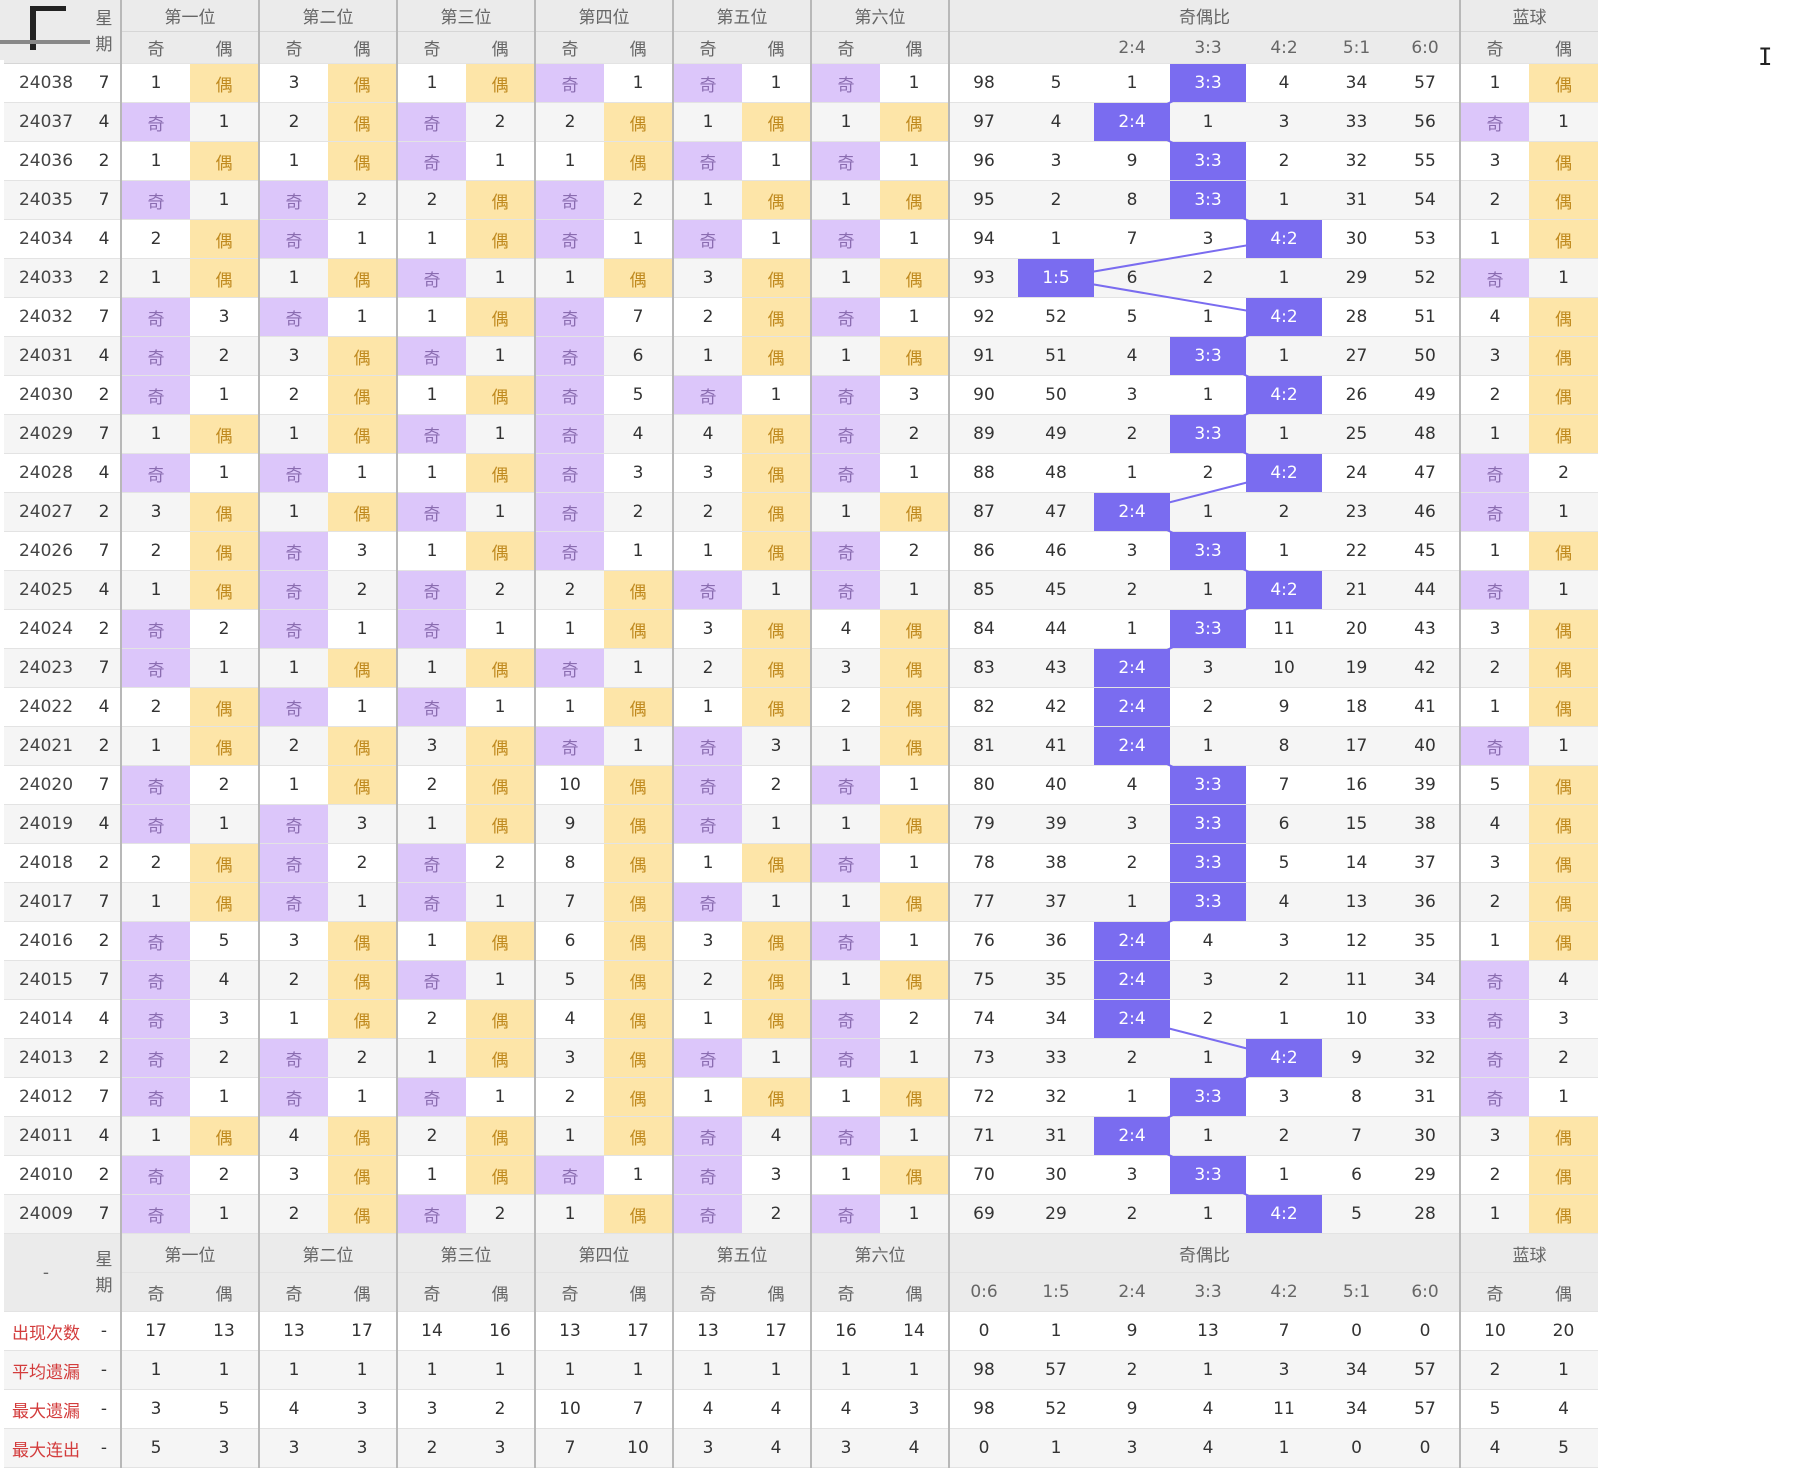 Image resolution: width=1805 pixels, height=1476 pixels. What do you see at coordinates (983, 902) in the screenshot?
I see `ratio-miss-count: 77` at bounding box center [983, 902].